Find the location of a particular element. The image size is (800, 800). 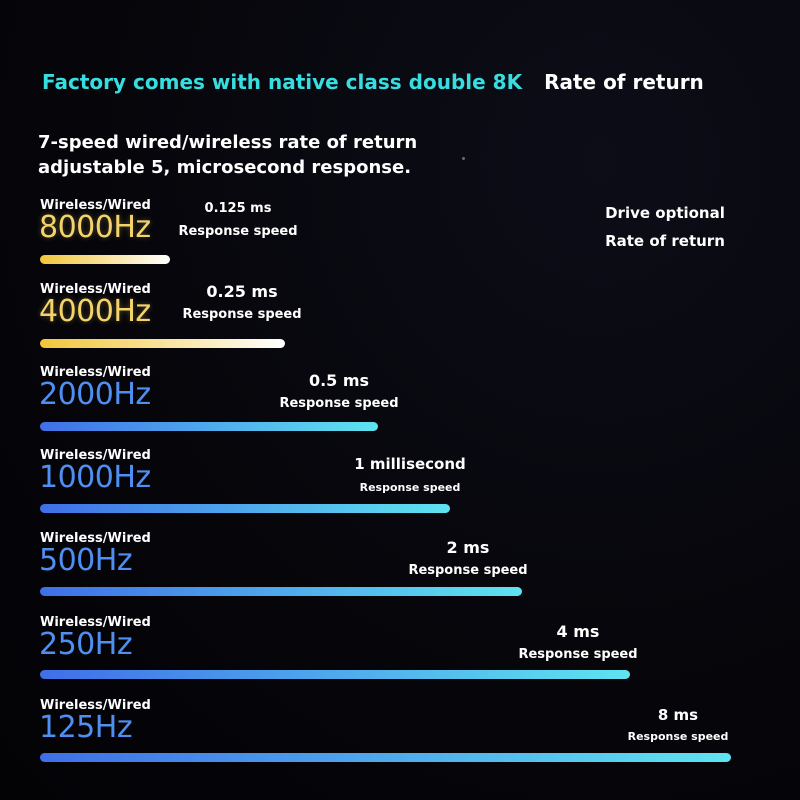

tier-response-time: 8 ms is located at coordinates (678, 715).